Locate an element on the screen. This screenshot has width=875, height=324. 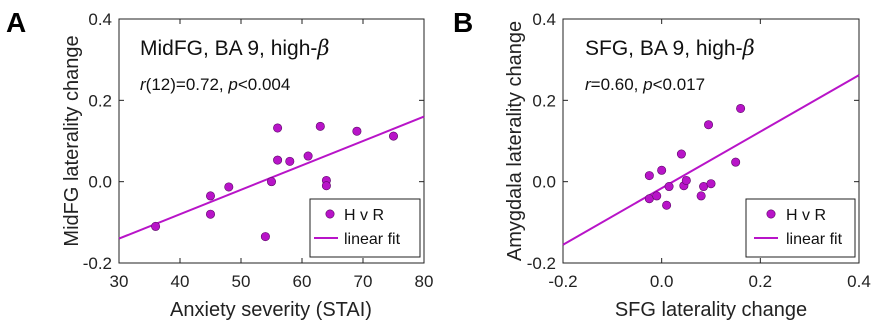
legend-box-b is located at coordinates (800, 228).